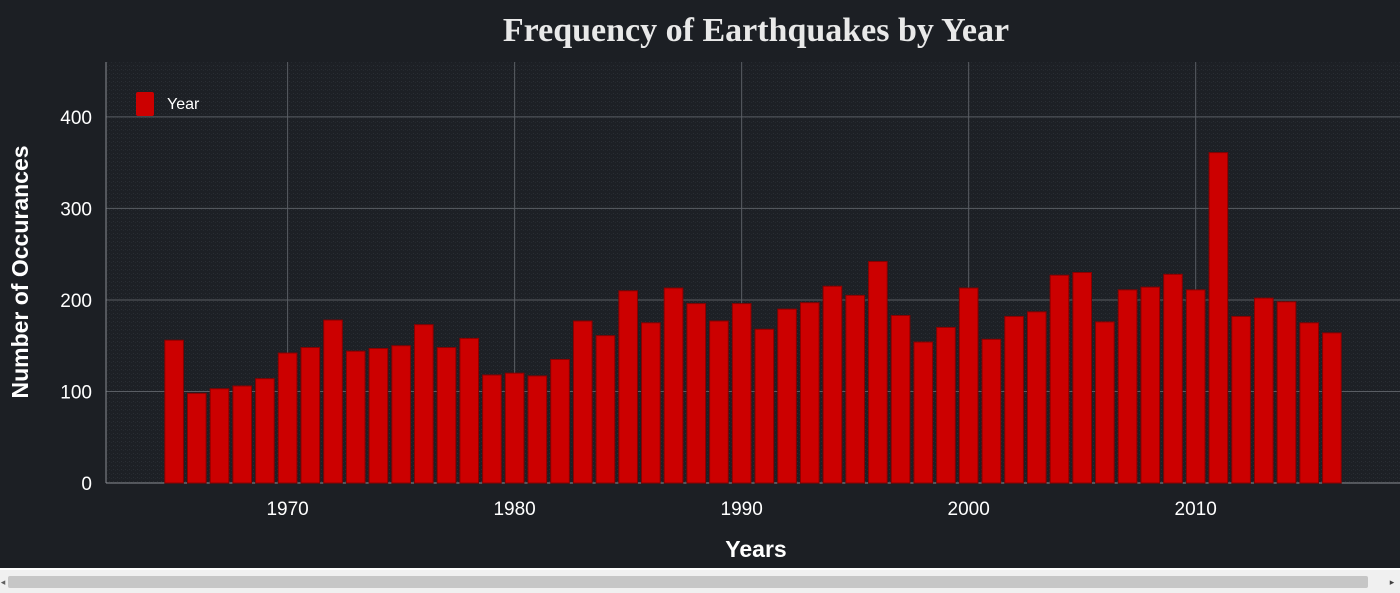 This screenshot has width=1400, height=593. I want to click on bar-1972, so click(333, 401).